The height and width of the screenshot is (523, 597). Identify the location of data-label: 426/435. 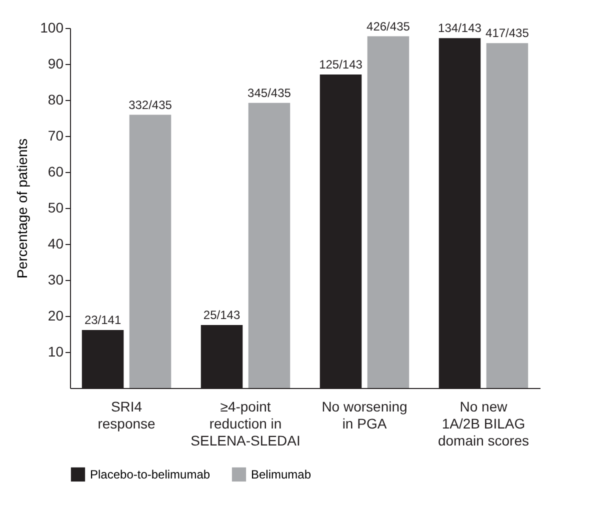
(388, 26).